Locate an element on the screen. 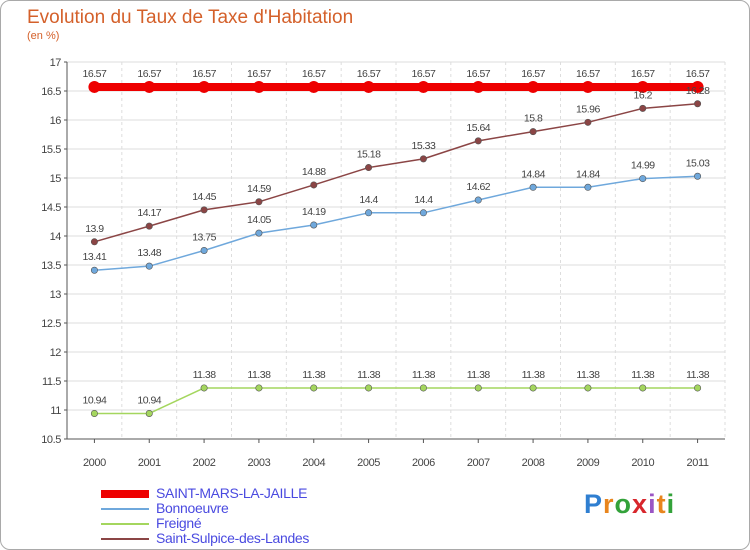  data-label: 15.96 is located at coordinates (588, 109).